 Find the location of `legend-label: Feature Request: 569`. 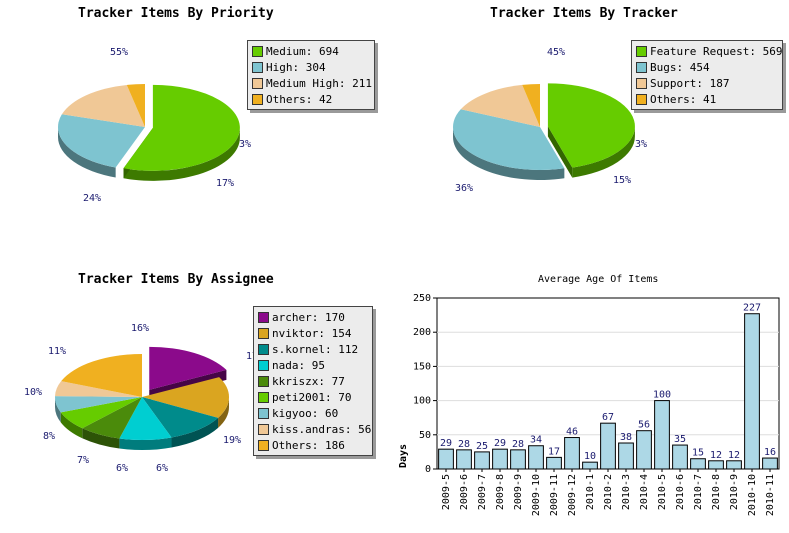

legend-label: Feature Request: 569 is located at coordinates (716, 51).